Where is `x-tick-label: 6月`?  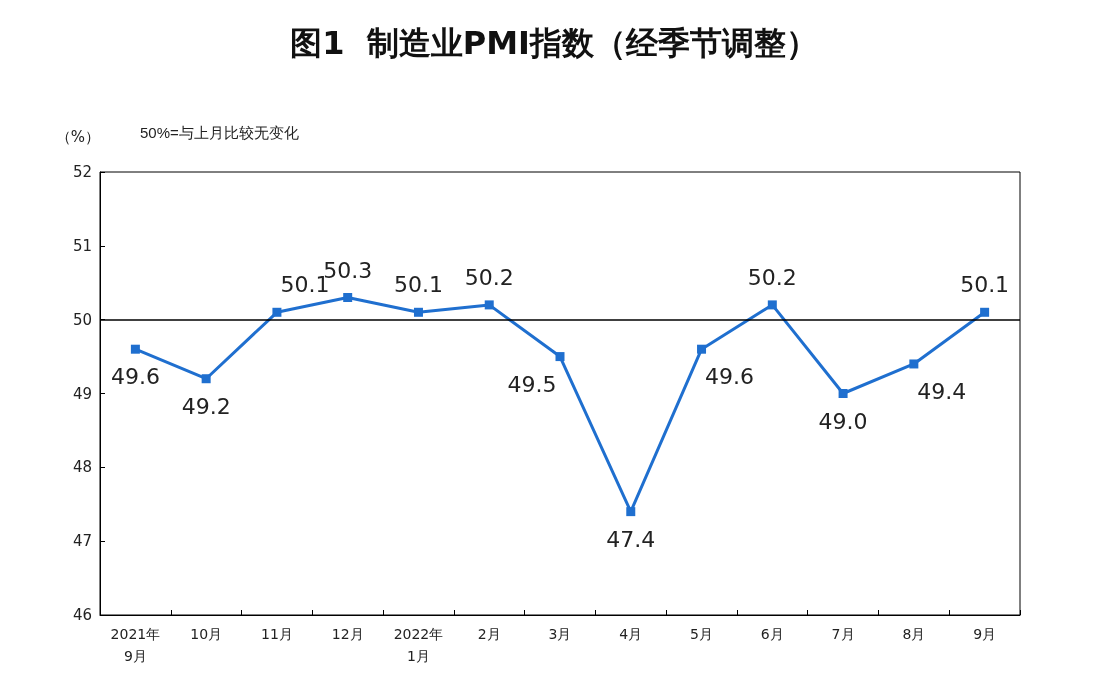
x-tick-label: 6月 is located at coordinates (772, 634).